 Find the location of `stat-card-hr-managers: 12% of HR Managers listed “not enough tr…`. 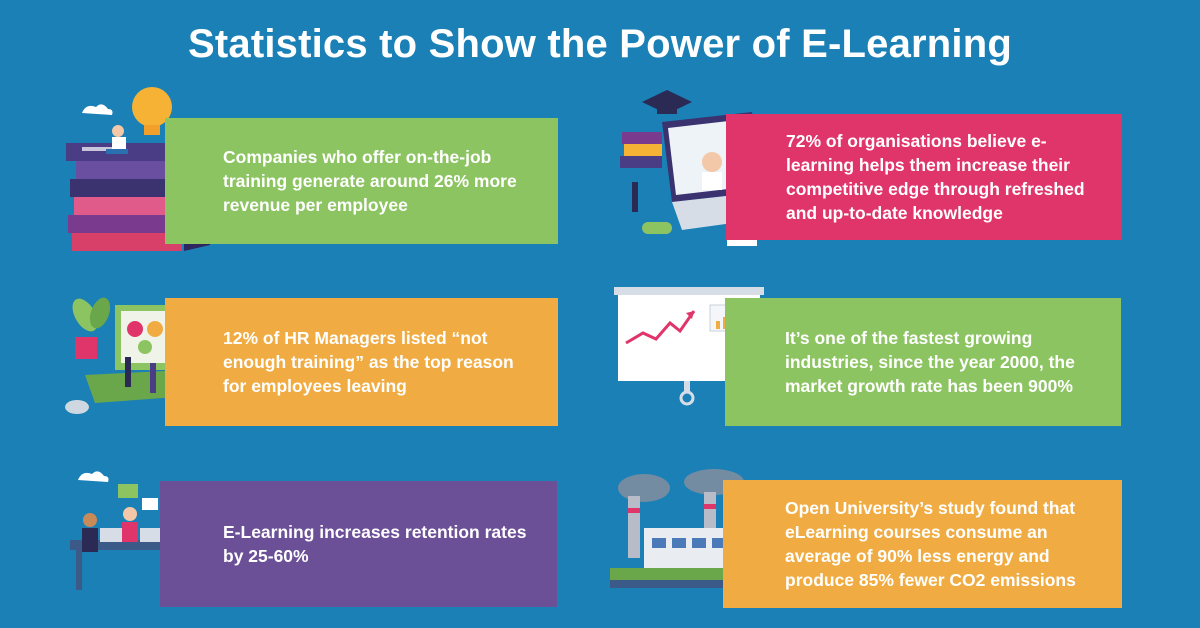

stat-card-hr-managers: 12% of HR Managers listed “not enough tr… is located at coordinates (361, 362).